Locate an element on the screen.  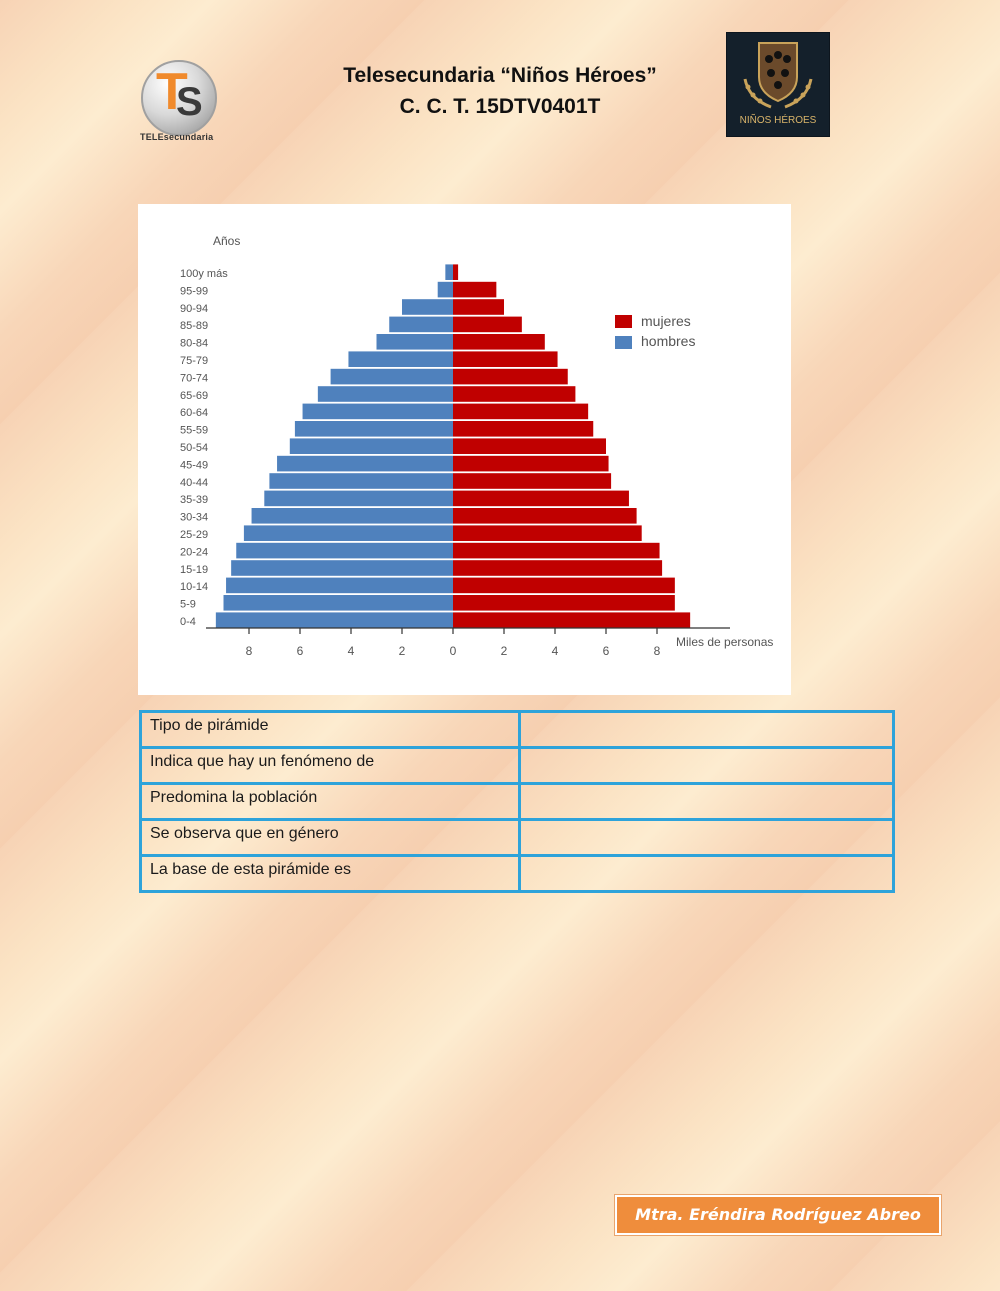
y-tick-label: 100y más is located at coordinates (204, 274).